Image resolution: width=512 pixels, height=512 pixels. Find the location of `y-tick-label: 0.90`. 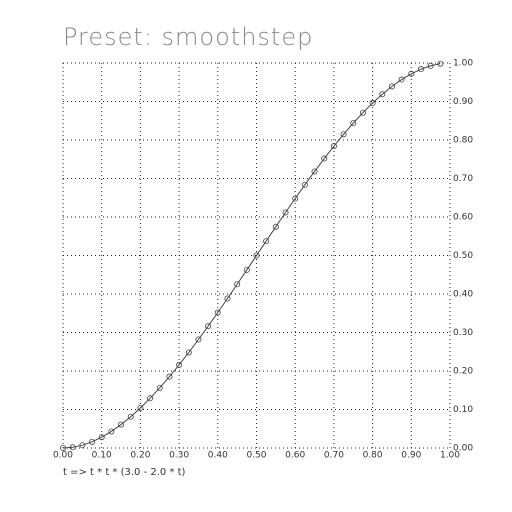

y-tick-label: 0.90 is located at coordinates (463, 102).